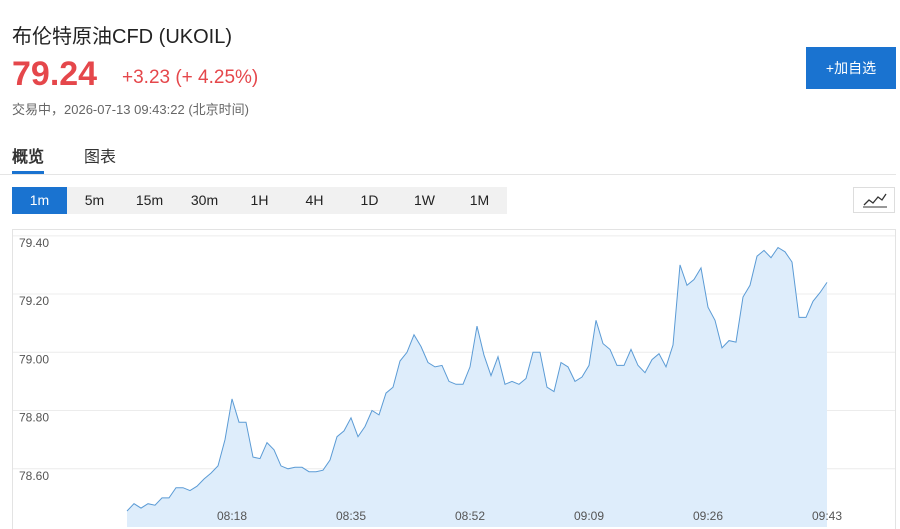 This screenshot has width=900, height=529. Describe the element at coordinates (589, 516) in the screenshot. I see `x-tick-label: 09:09` at that location.